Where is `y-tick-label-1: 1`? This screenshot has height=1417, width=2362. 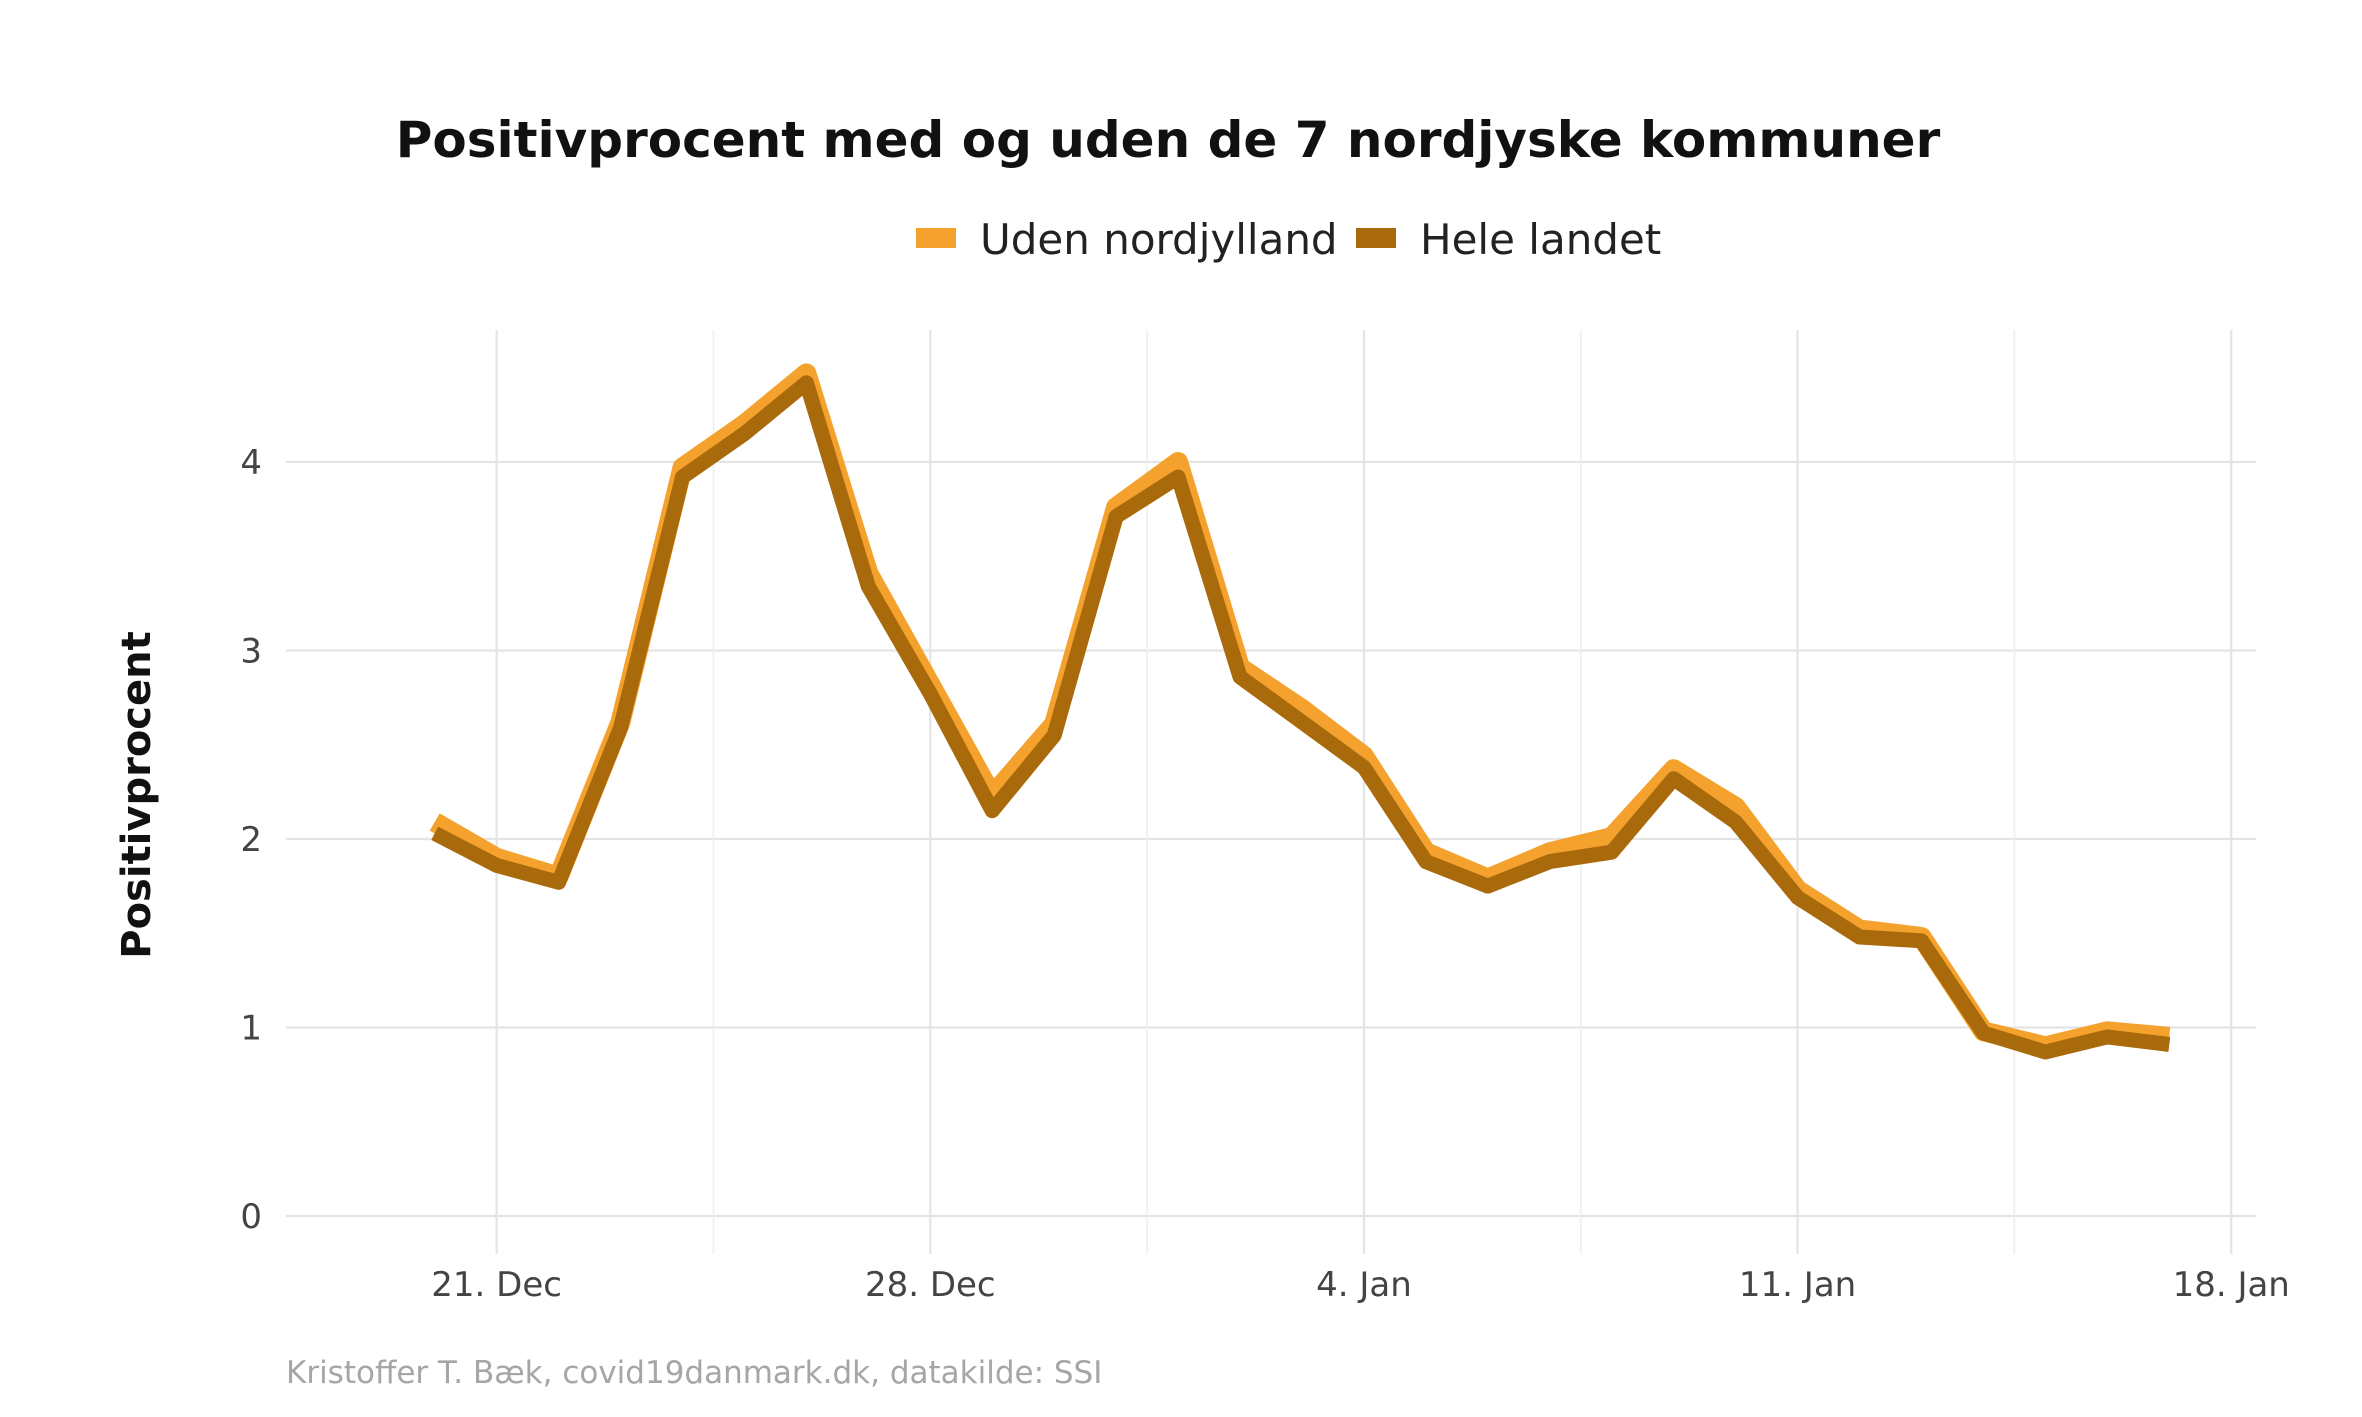
y-tick-label-1: 1 is located at coordinates (251, 1028).